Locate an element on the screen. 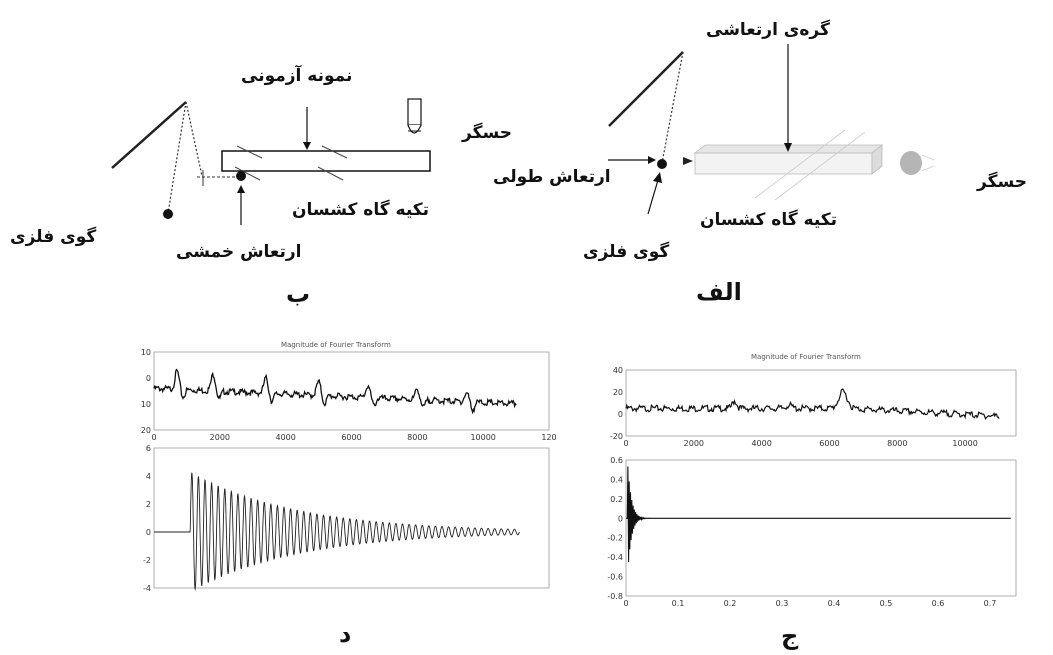 Image resolution: width=1053 pixels, height=655 pixels. impact-point-icon is located at coordinates (241, 176).